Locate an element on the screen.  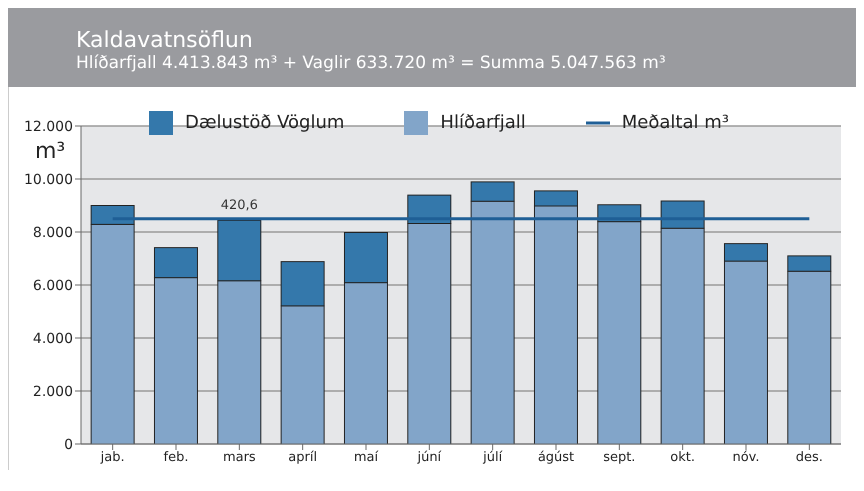
y-tick-label: 12.000 is located at coordinates (48, 126).